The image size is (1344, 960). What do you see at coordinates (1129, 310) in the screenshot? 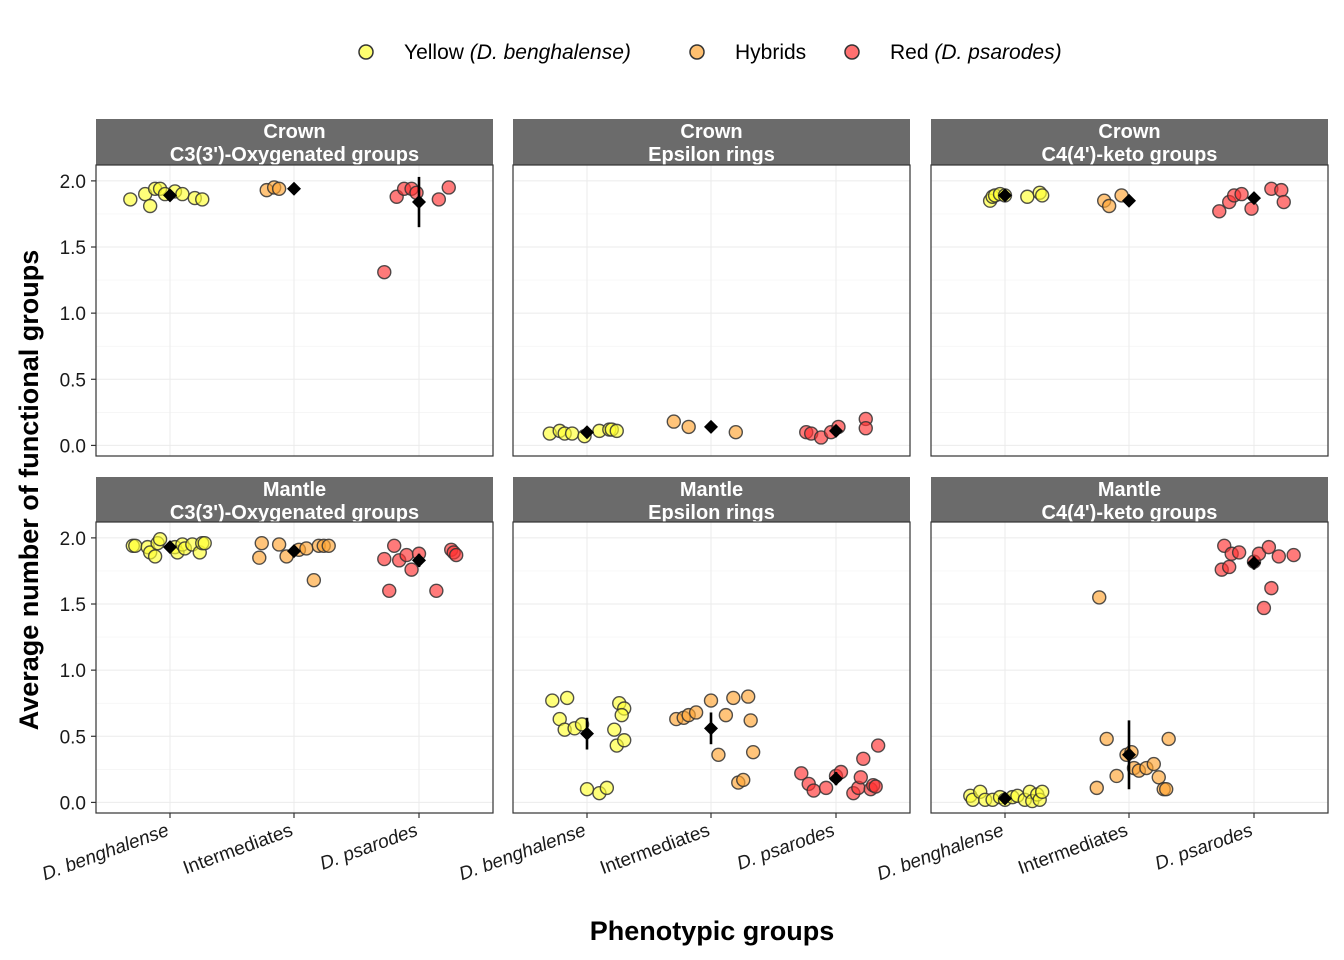
I see `panel-border` at bounding box center [1129, 310].